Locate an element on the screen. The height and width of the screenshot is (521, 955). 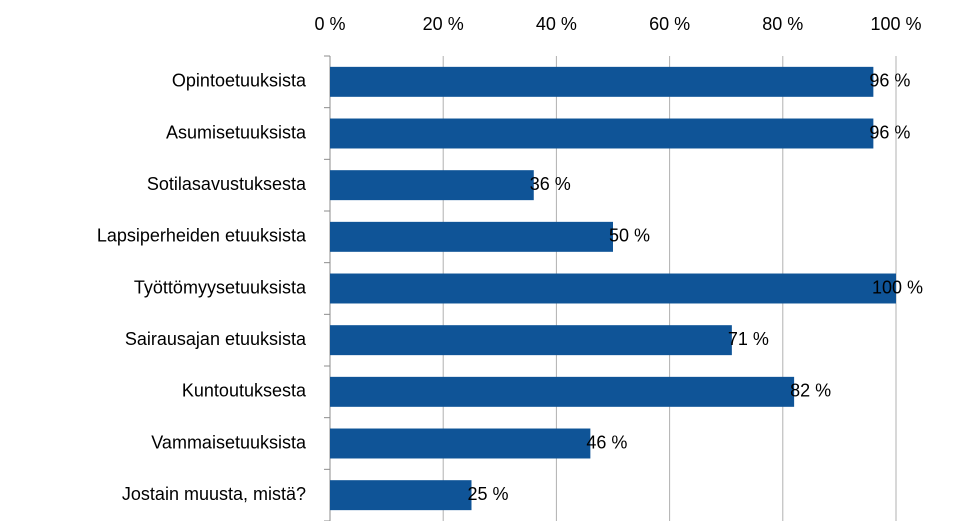
data-label: 71 % is located at coordinates (748, 339).